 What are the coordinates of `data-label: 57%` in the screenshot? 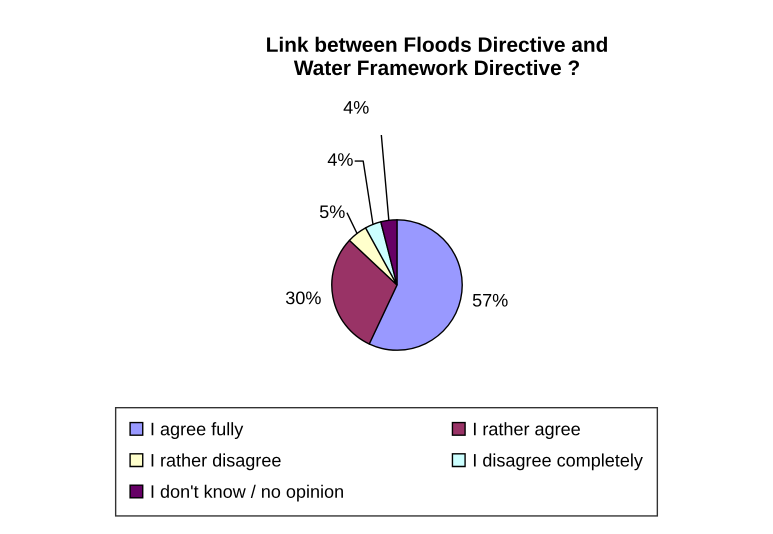 It's located at (490, 300).